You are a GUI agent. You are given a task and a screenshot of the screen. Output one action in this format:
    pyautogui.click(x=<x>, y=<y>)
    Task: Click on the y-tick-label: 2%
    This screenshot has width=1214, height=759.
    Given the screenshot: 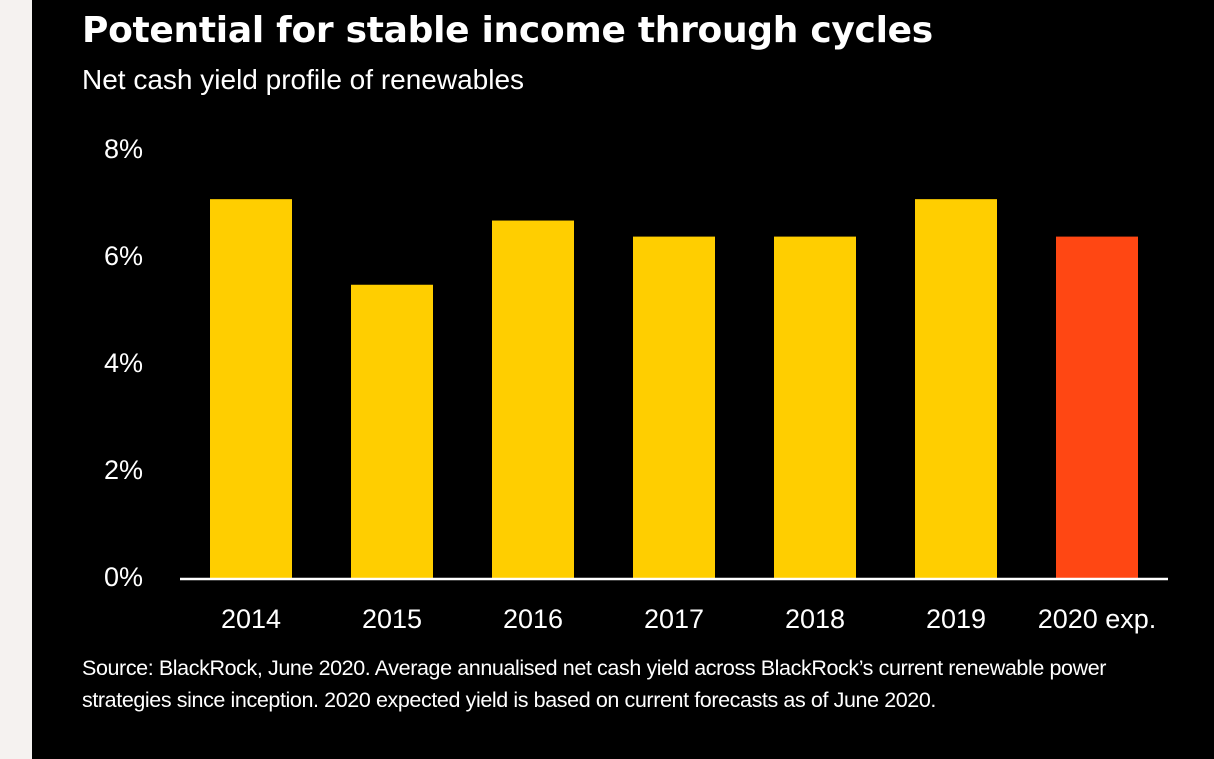 What is the action you would take?
    pyautogui.click(x=123, y=470)
    